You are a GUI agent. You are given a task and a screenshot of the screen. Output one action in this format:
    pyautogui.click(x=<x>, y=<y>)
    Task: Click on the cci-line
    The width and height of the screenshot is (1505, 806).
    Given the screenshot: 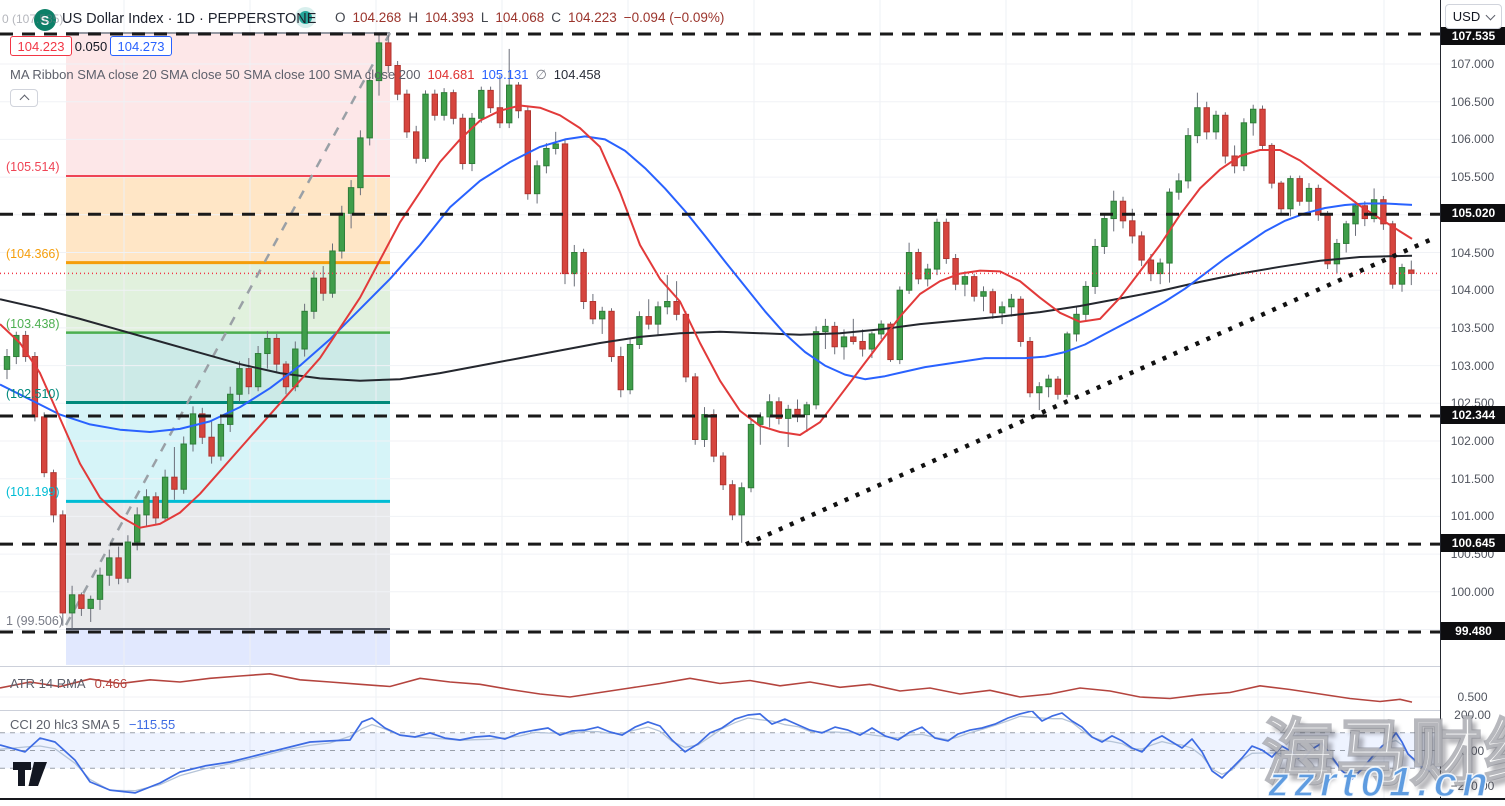 What is the action you would take?
    pyautogui.click(x=716, y=752)
    